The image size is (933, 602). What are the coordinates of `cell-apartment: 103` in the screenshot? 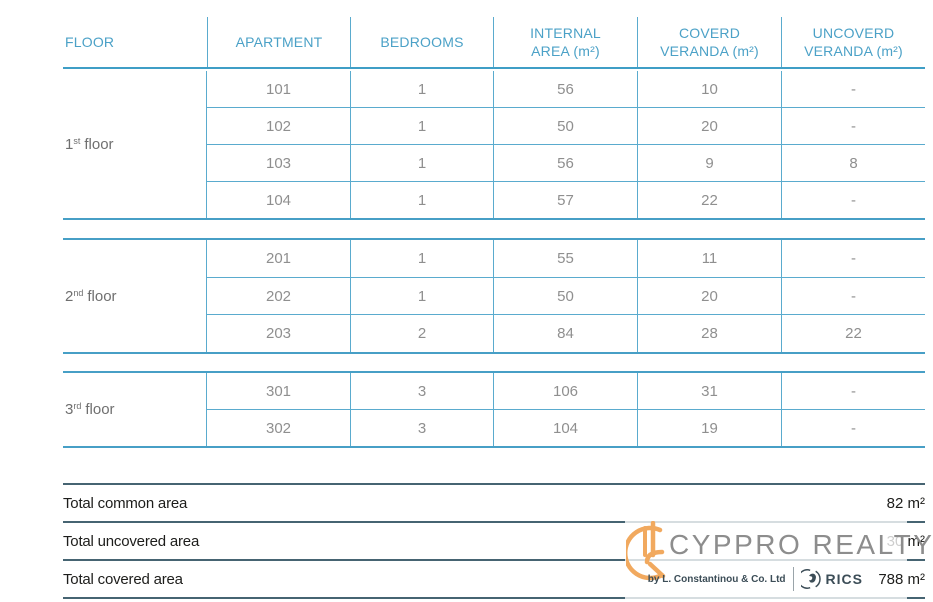 It's located at (278, 163).